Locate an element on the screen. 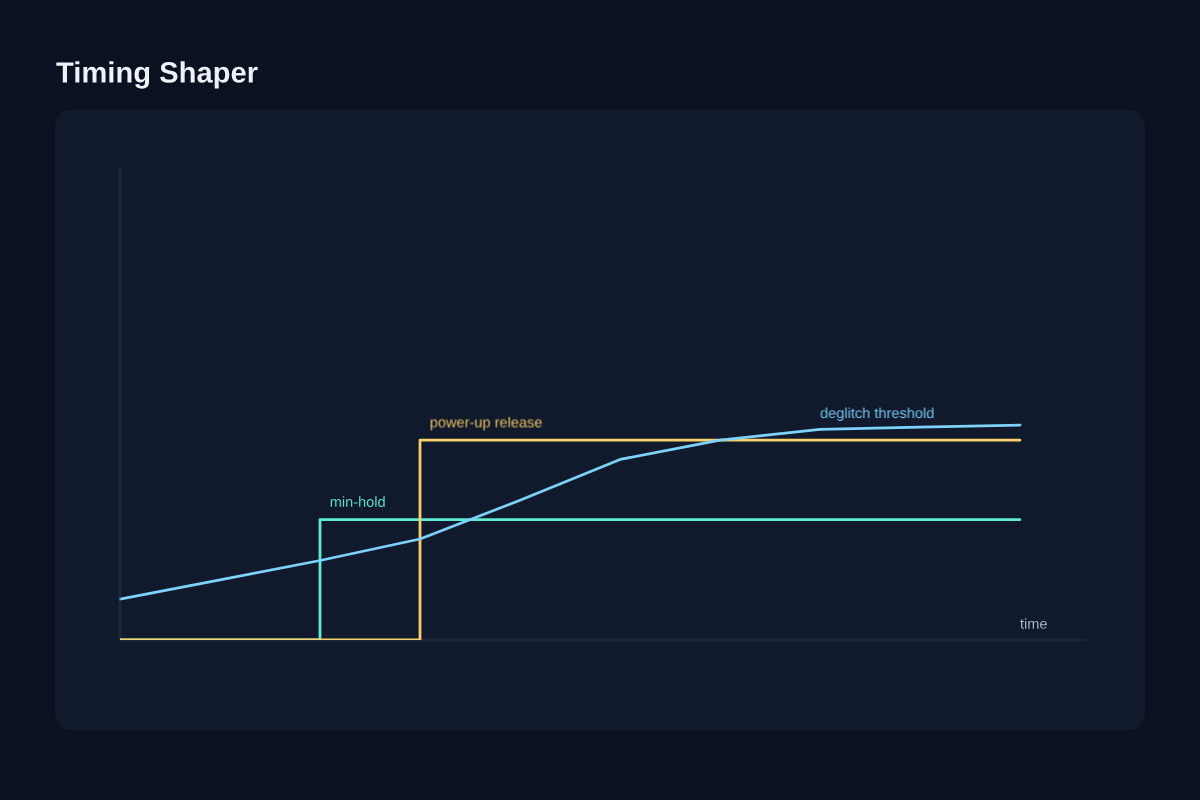 This screenshot has height=800, width=1200. chart-title: Timing Shaper is located at coordinates (157, 75).